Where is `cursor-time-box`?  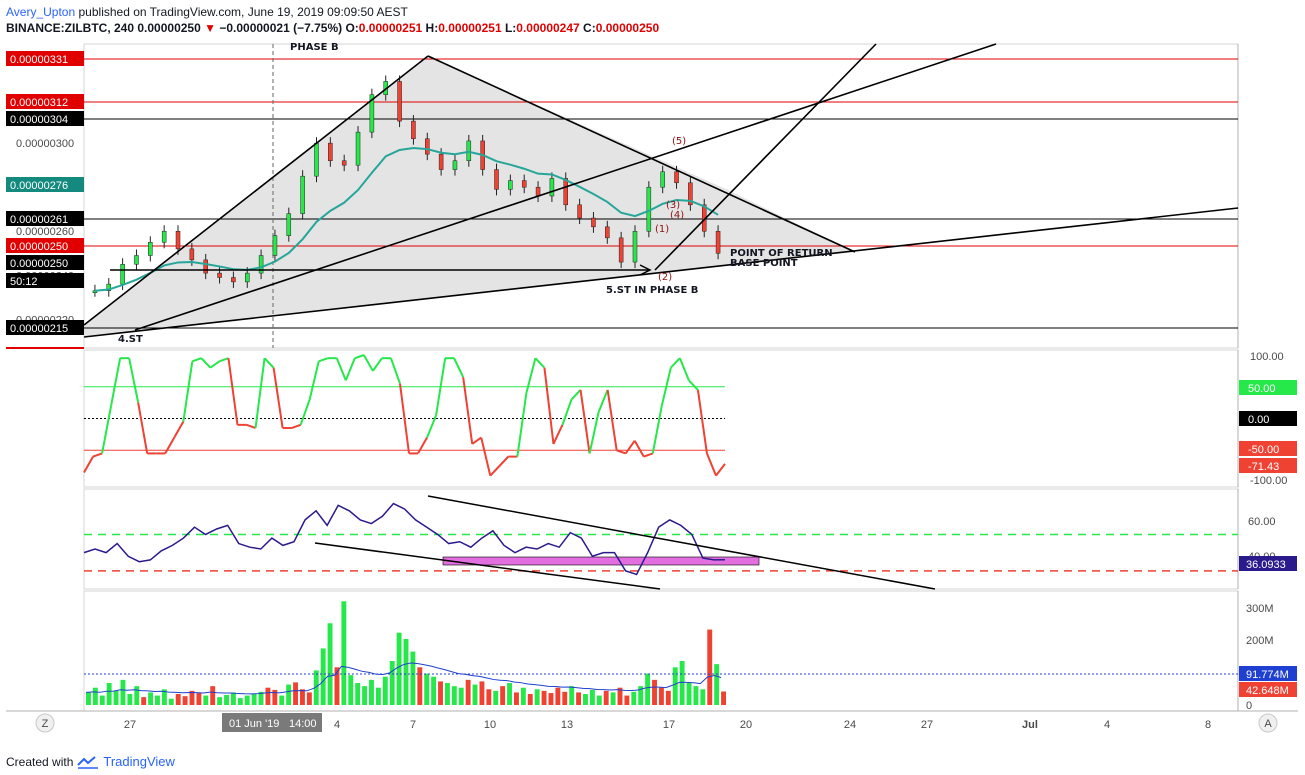
cursor-time-box is located at coordinates (272, 722).